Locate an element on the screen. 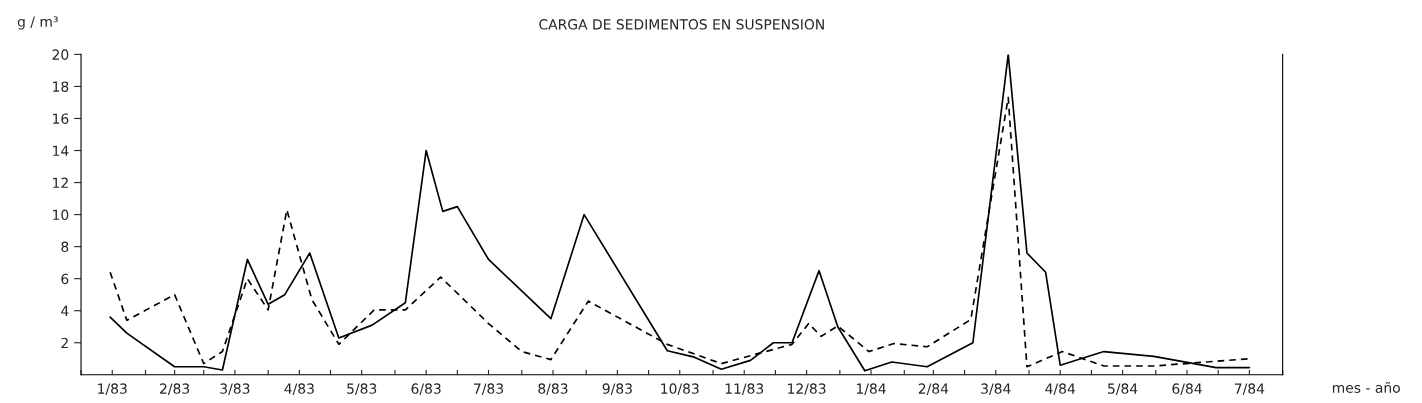 This screenshot has height=403, width=1422. y-tick-label: 14 is located at coordinates (61, 150).